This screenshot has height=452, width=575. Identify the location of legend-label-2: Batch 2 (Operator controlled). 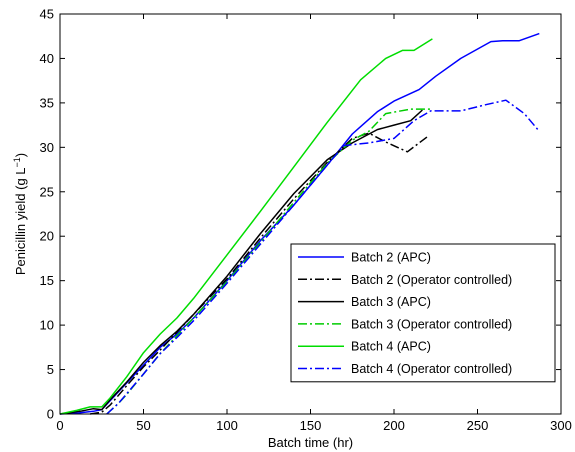
(431, 280).